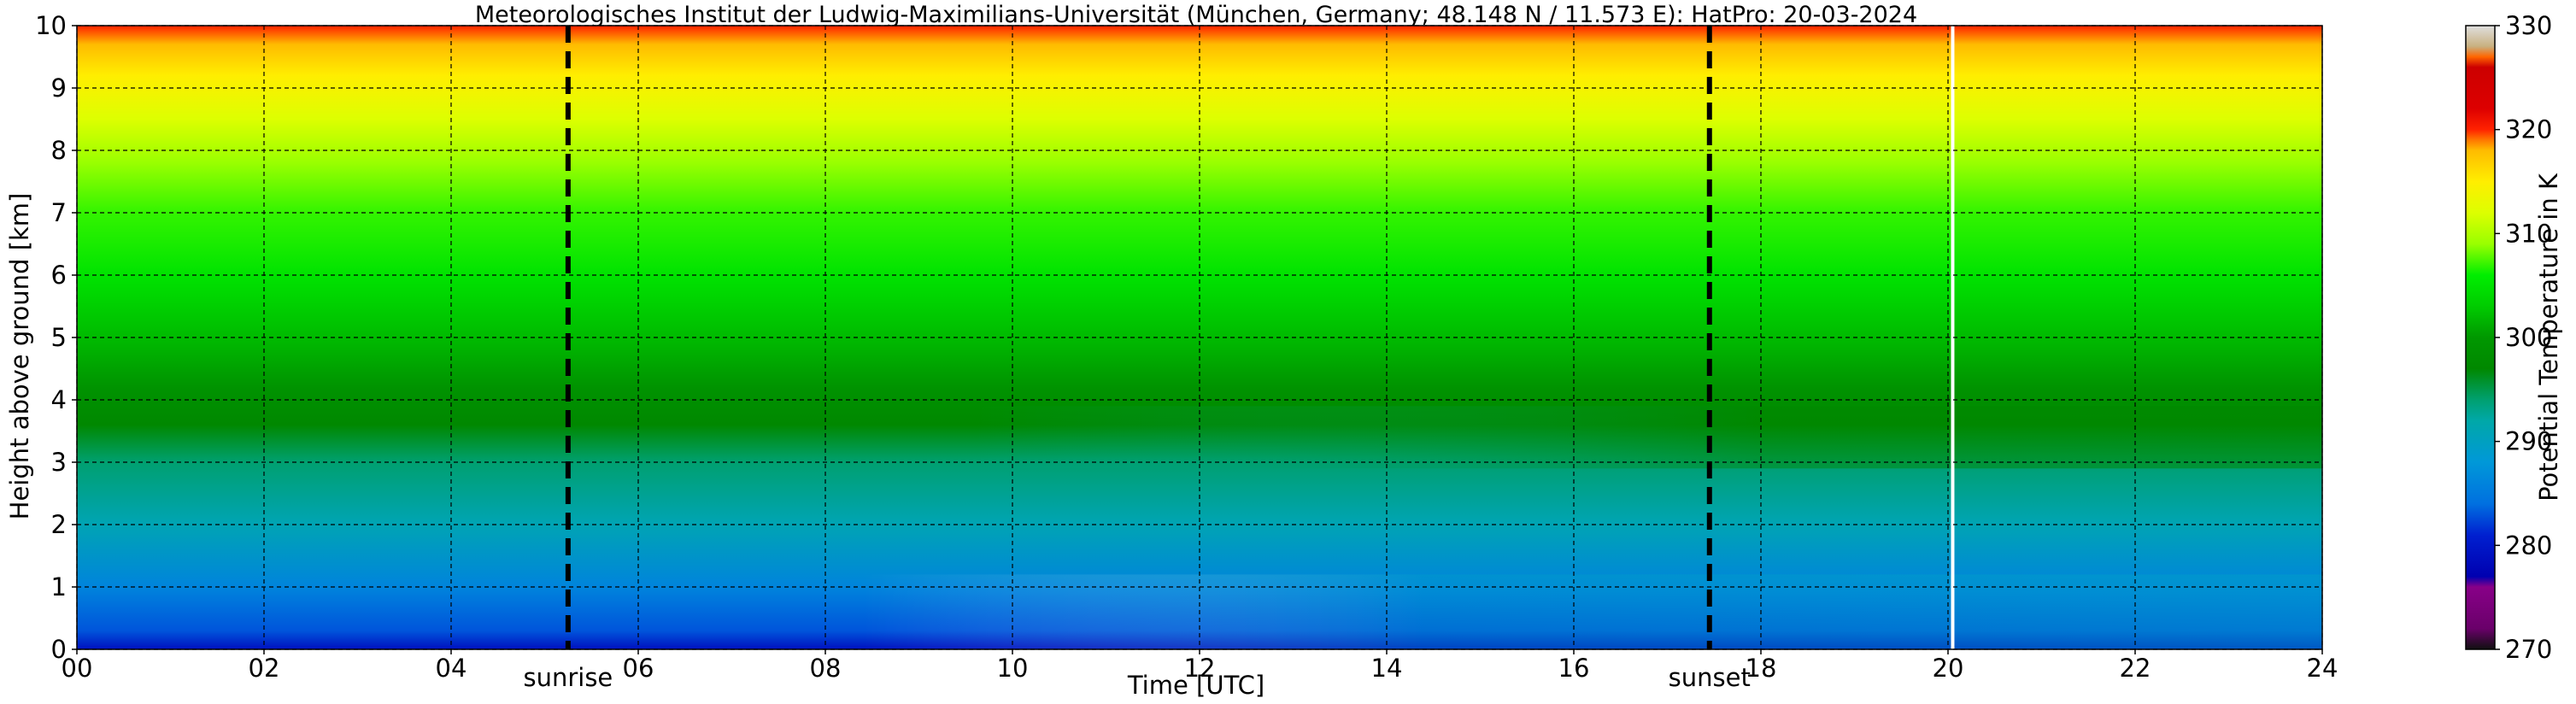 This screenshot has width=2576, height=704. Describe the element at coordinates (451, 668) in the screenshot. I see `x-tick-label: 04` at that location.